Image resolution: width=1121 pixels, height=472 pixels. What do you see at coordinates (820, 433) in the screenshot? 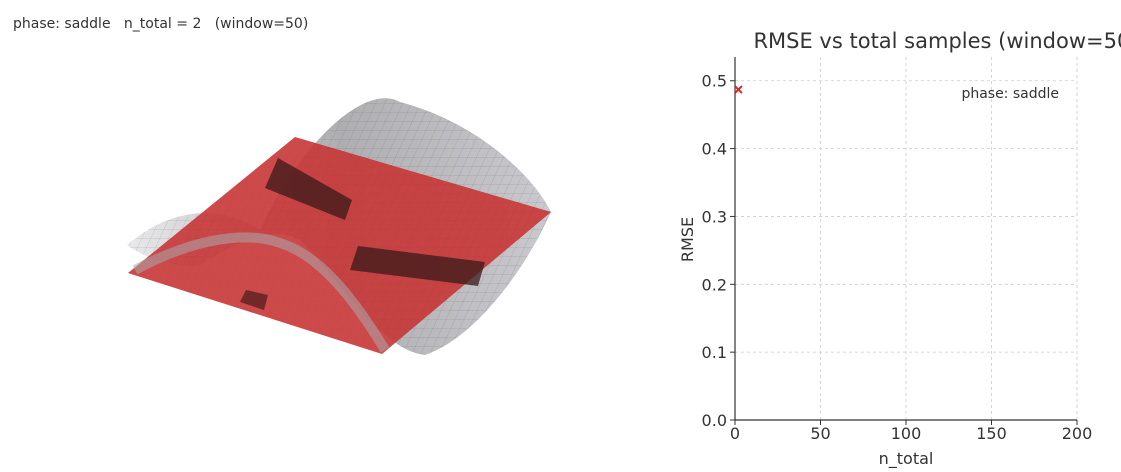
I see `x-tick-label: 50` at bounding box center [820, 433].